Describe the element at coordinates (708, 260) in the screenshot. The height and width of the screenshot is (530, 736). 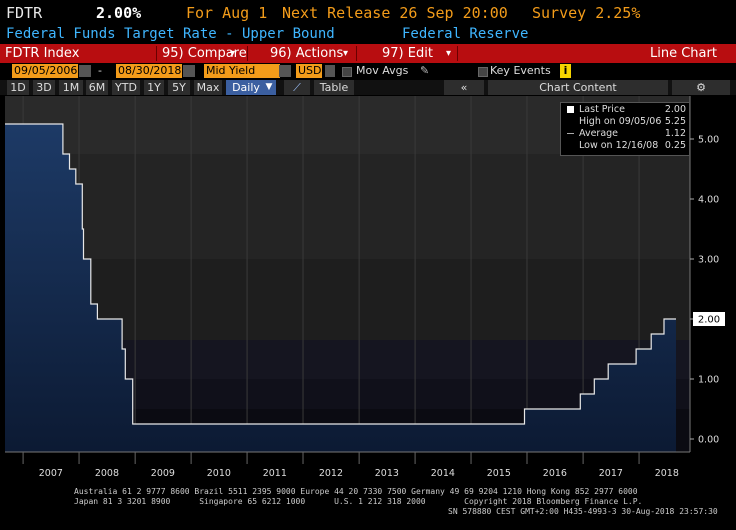
I see `y-tick-label: 3.00` at that location.